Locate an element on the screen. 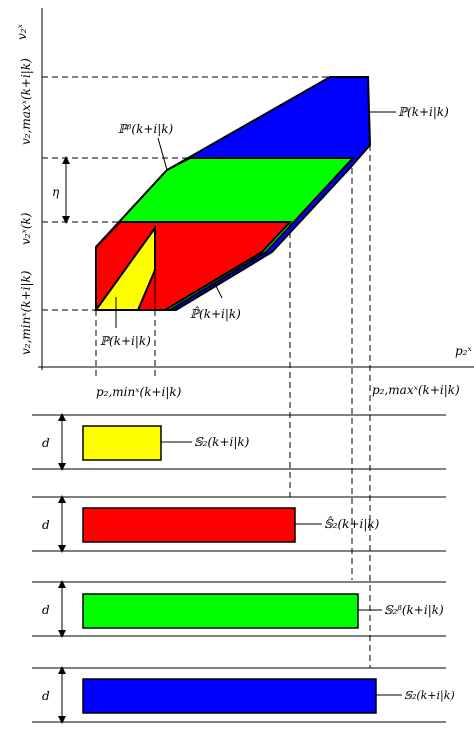 Image resolution: width=474 pixels, height=742 pixels. bar-label-1: 𝕊₂(k+i|k) is located at coordinates (222, 442).